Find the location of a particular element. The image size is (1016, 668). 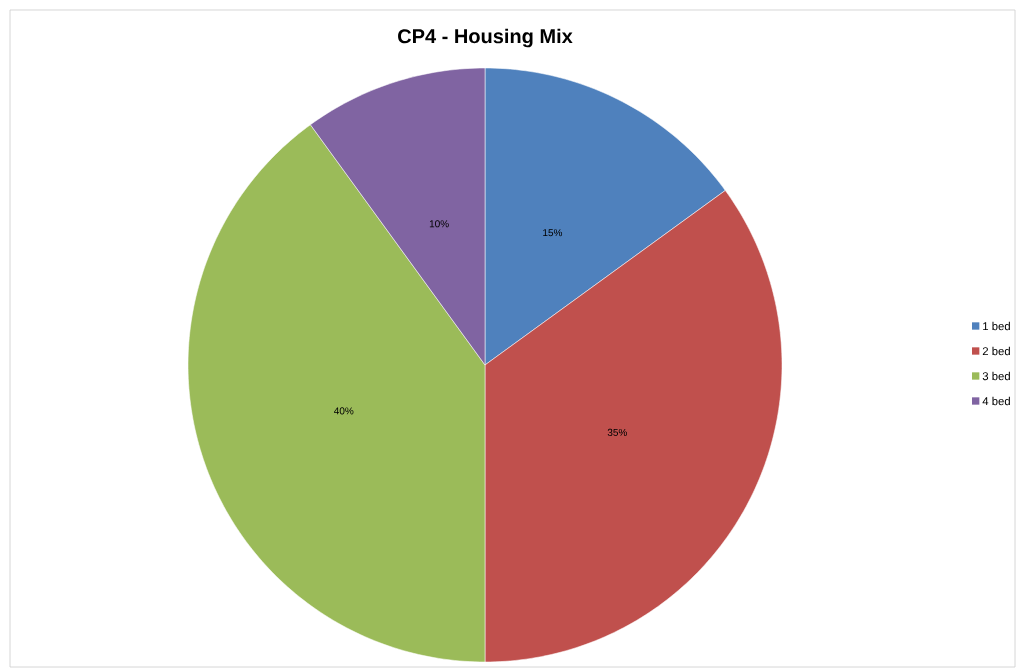

data-label: 35% is located at coordinates (617, 432).